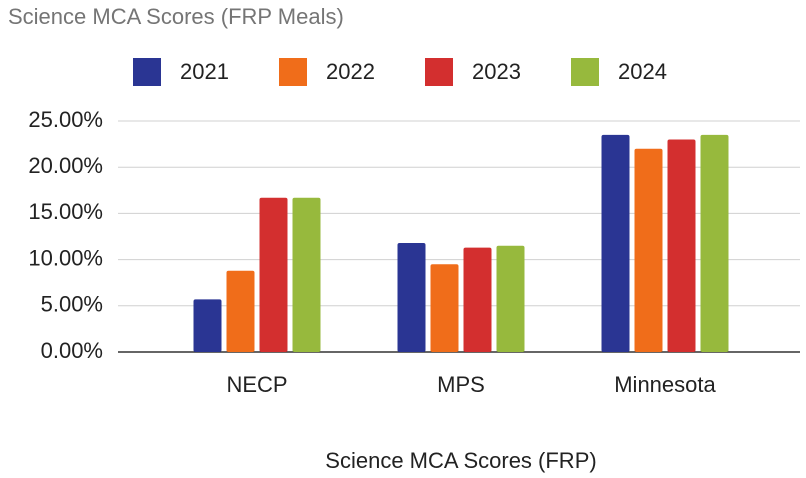 This screenshot has width=806, height=478. I want to click on legend-label: 2022, so click(350, 71).